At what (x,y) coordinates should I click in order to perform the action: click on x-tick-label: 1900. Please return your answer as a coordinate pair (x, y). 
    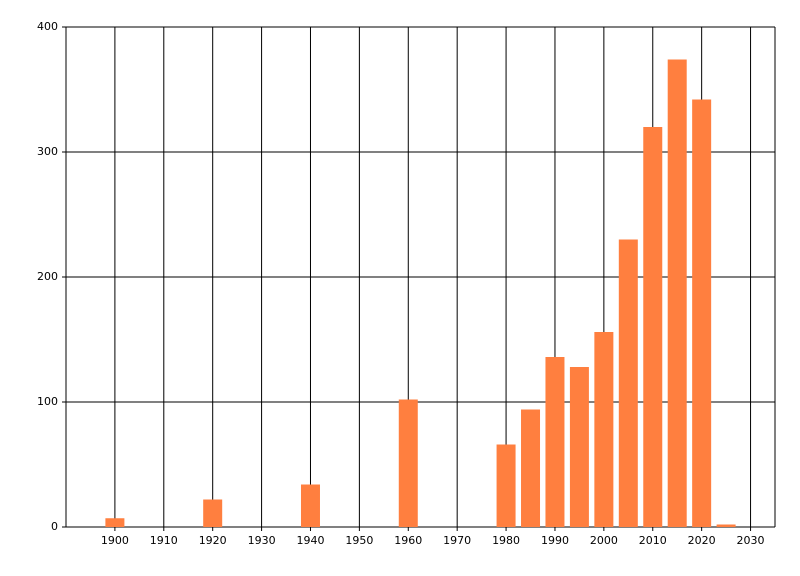
    Looking at the image, I should click on (115, 540).